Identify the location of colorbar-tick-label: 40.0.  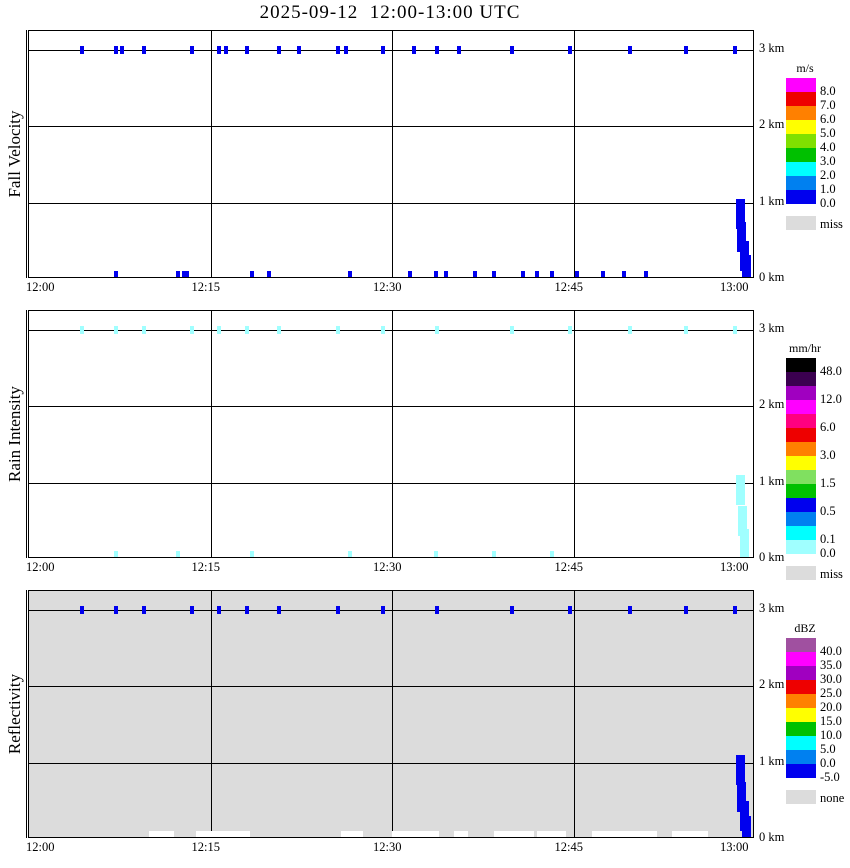
(831, 651).